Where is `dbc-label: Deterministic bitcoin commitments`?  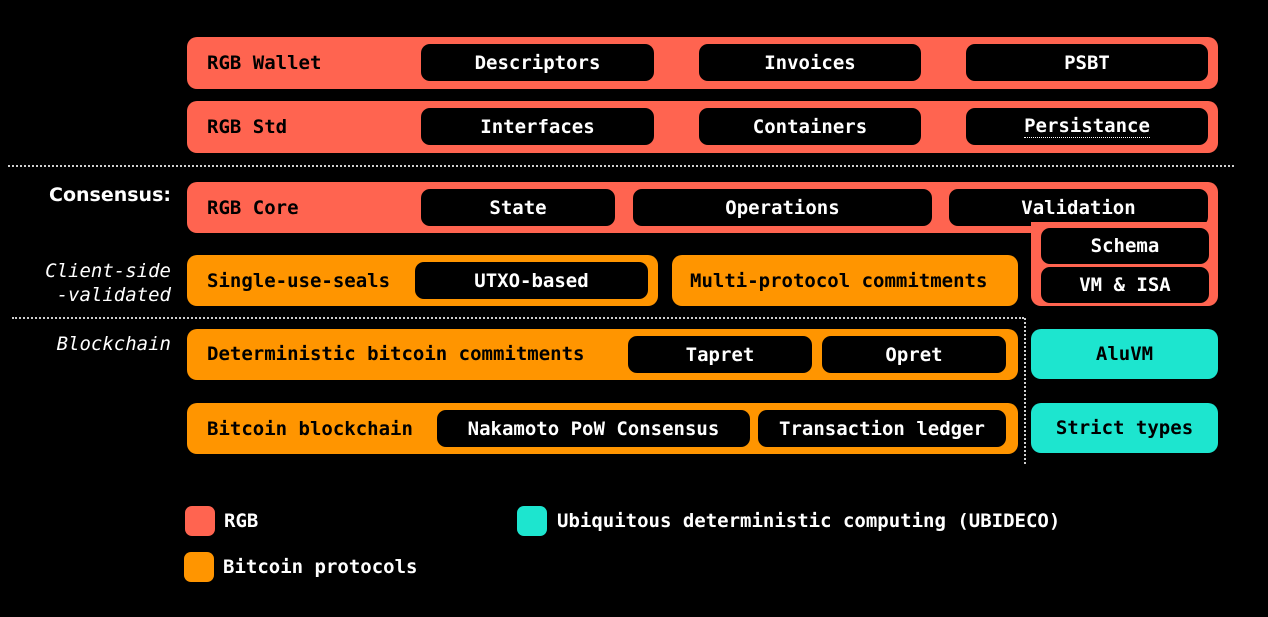
dbc-label: Deterministic bitcoin commitments is located at coordinates (396, 354).